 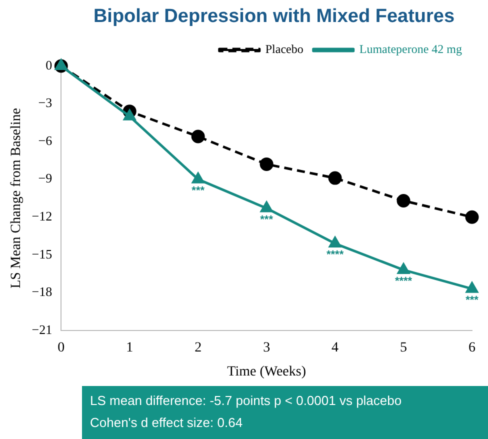 I want to click on x-axis-title: Time (Weeks), so click(x=266, y=372).